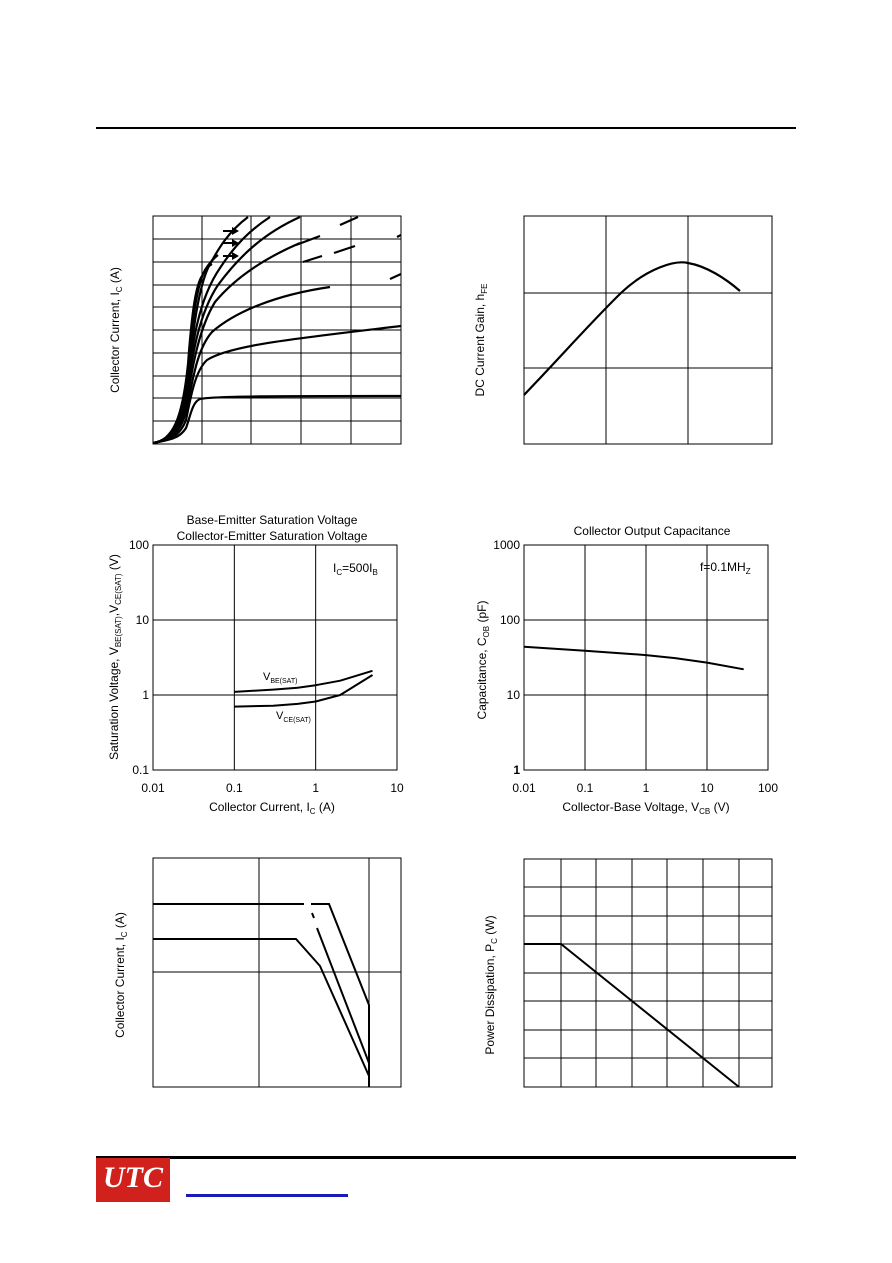  I want to click on soa-curve-mid-cont, so click(343, 995).